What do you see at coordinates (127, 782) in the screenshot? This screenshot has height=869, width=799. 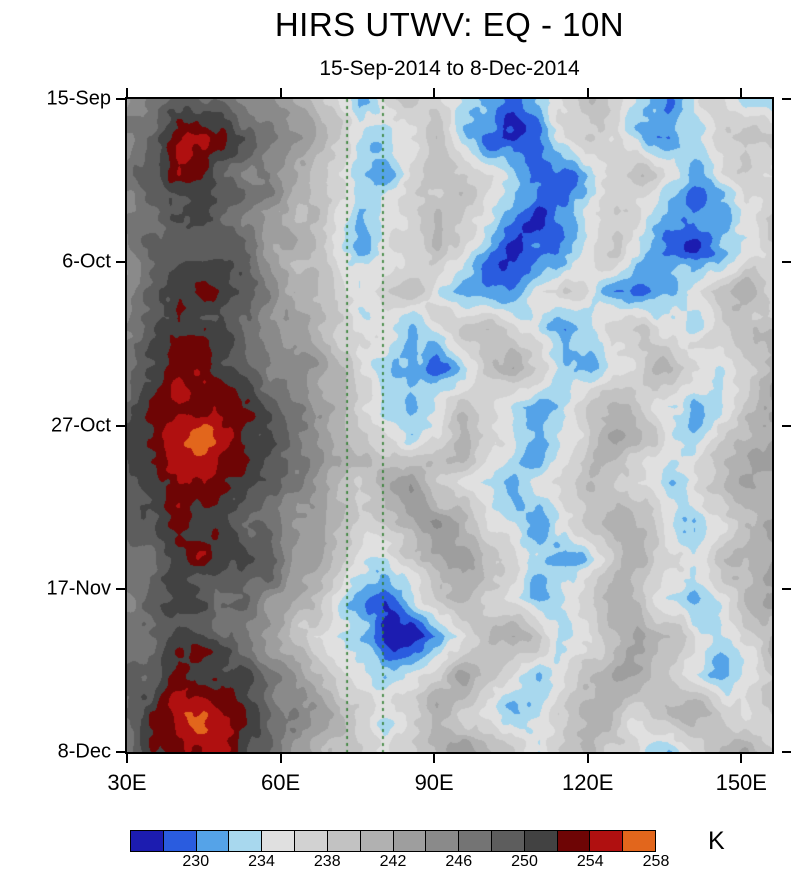 I see `x-tick-label: 30E` at bounding box center [127, 782].